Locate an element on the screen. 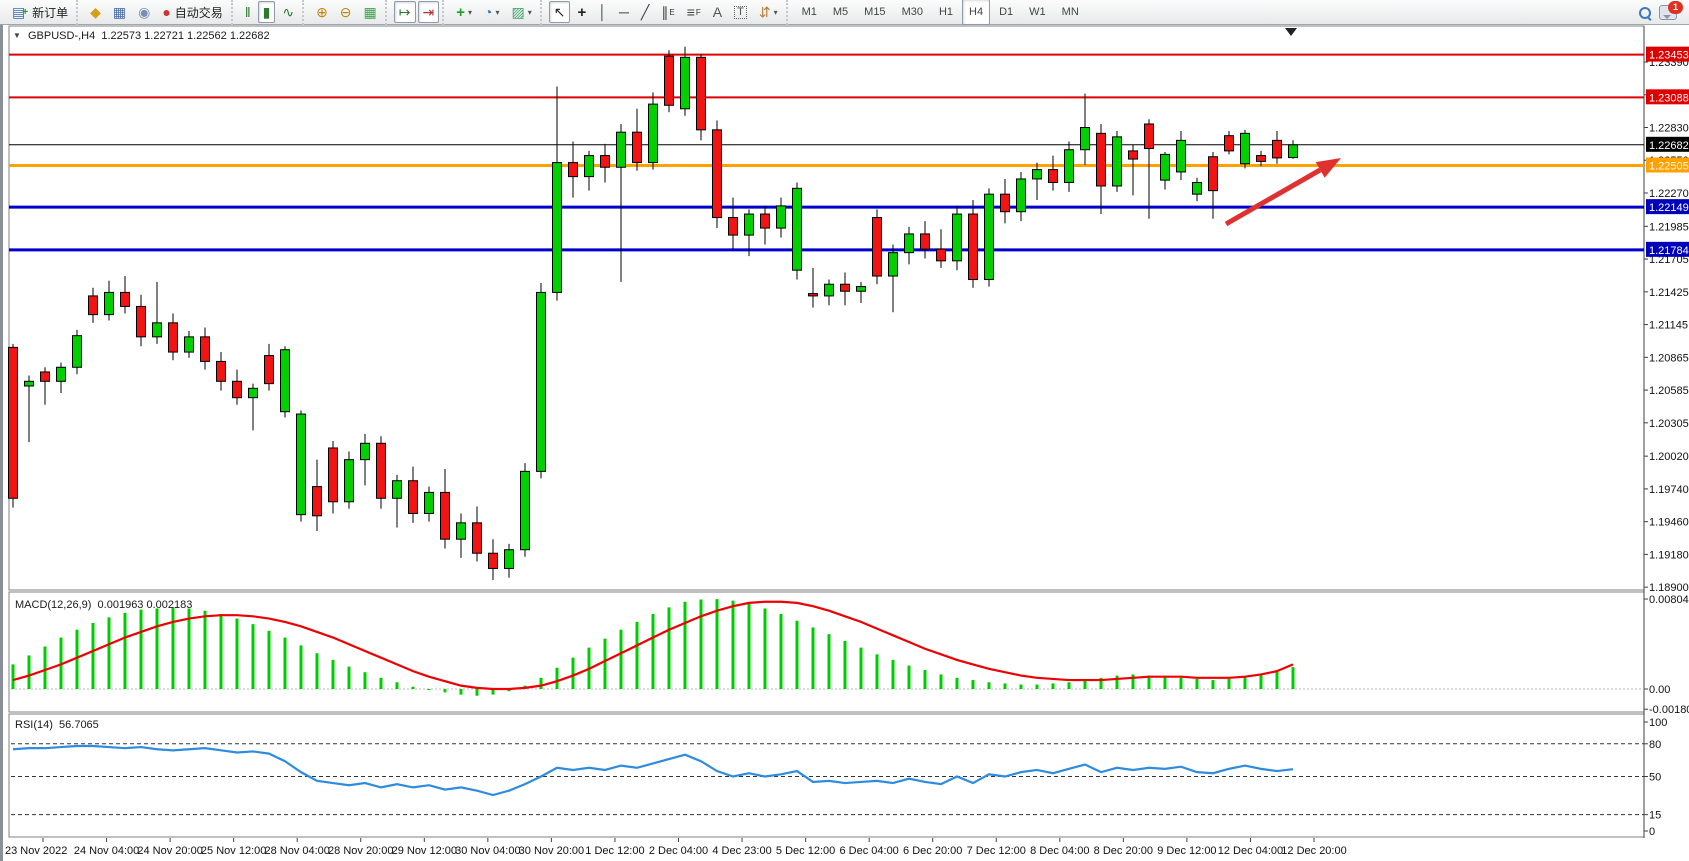 Image resolution: width=1689 pixels, height=861 pixels. rsi-scale-label: 50 is located at coordinates (1655, 778).